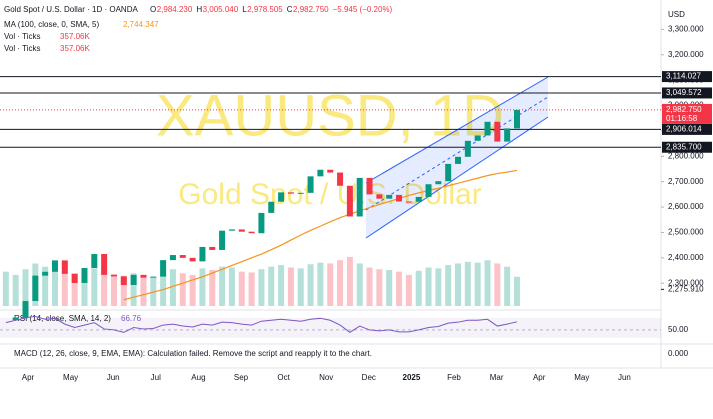  I want to click on y-tick-label: 2,700.000, so click(686, 181).